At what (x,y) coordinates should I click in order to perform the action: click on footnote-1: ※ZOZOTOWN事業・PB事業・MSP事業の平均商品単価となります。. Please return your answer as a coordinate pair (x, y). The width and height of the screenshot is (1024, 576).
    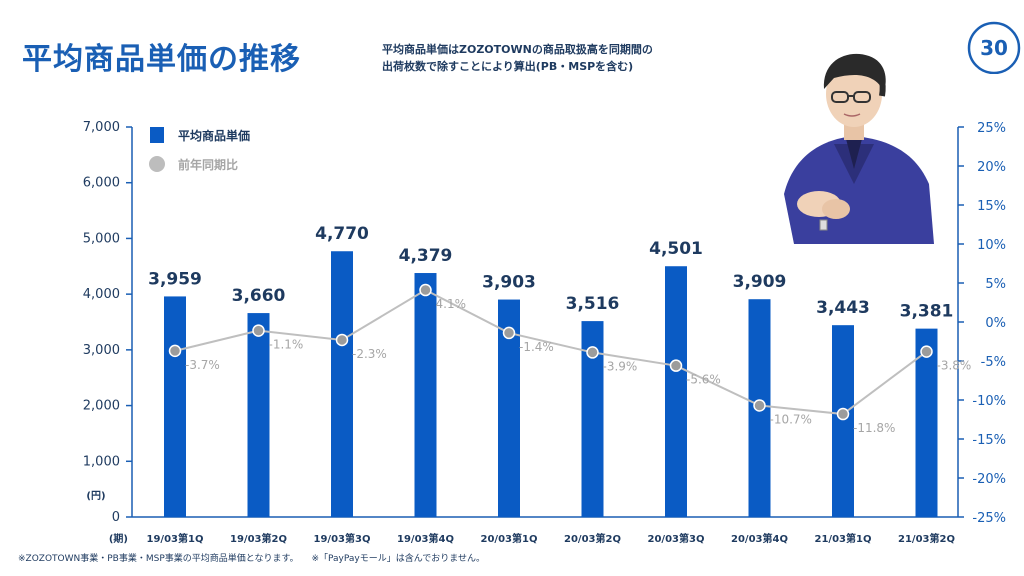
    Looking at the image, I should click on (158, 559).